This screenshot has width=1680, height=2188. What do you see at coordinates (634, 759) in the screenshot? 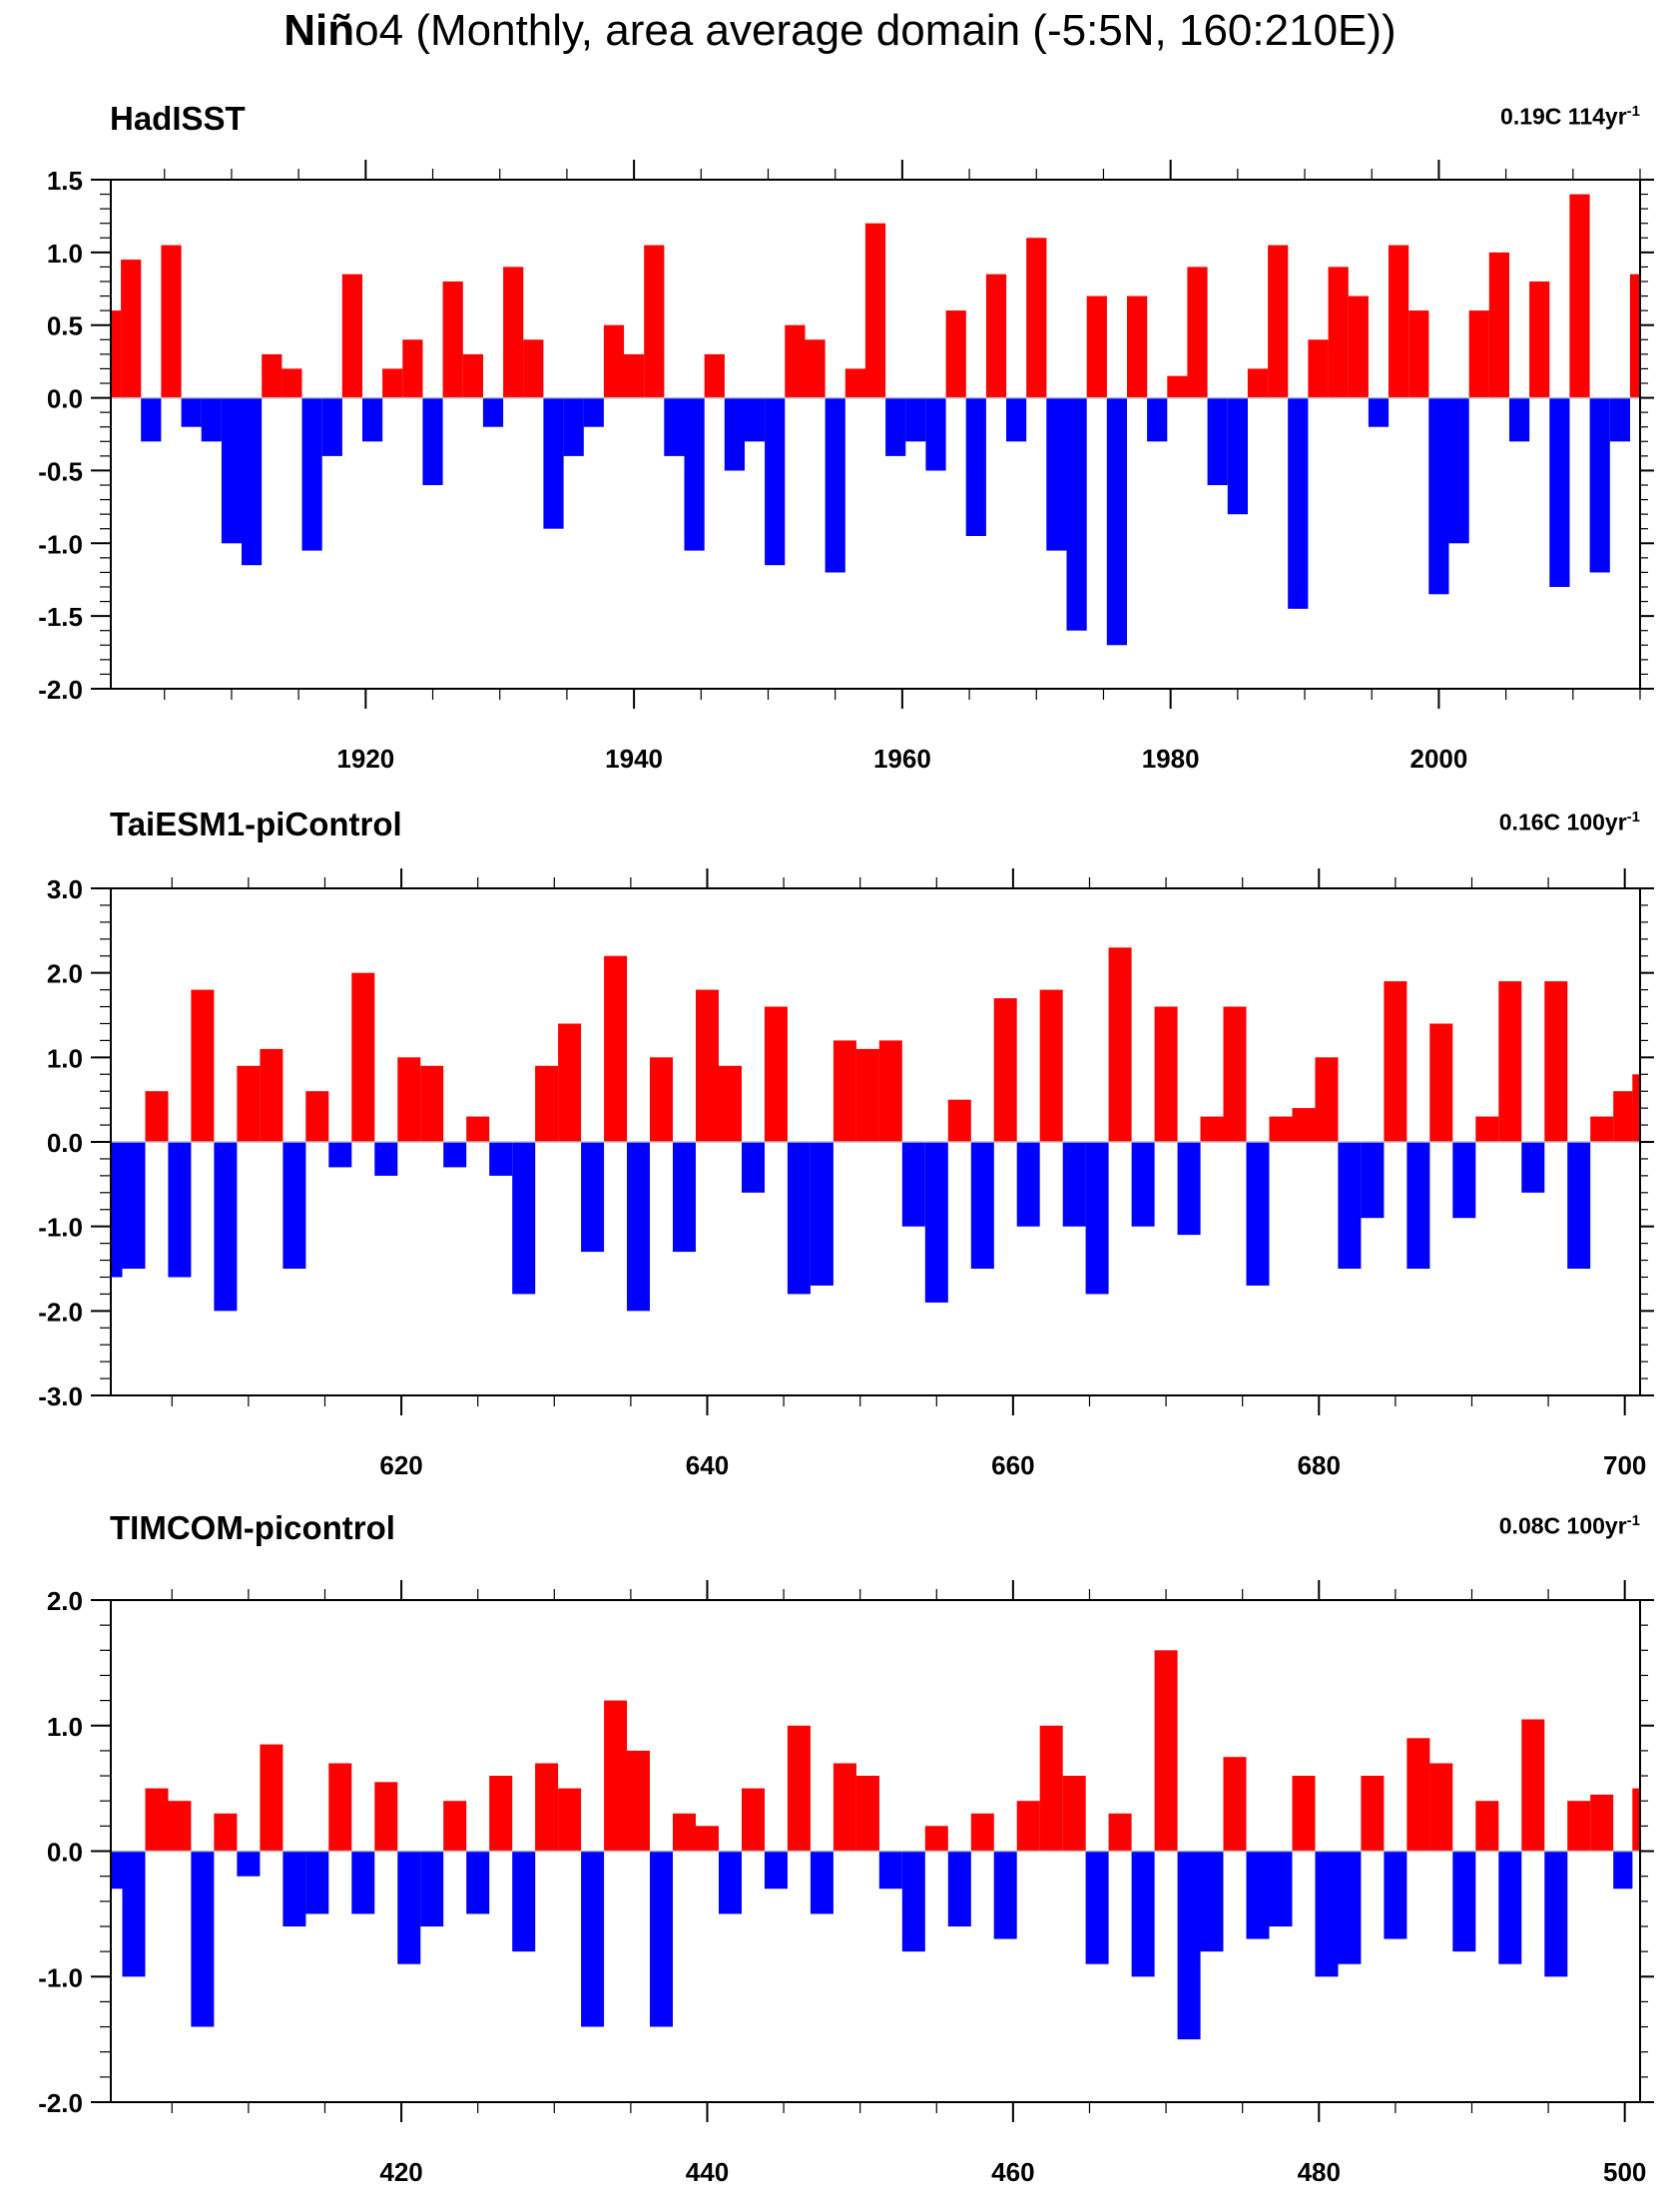
I see `panel-1-xtick-label: 1940` at bounding box center [634, 759].